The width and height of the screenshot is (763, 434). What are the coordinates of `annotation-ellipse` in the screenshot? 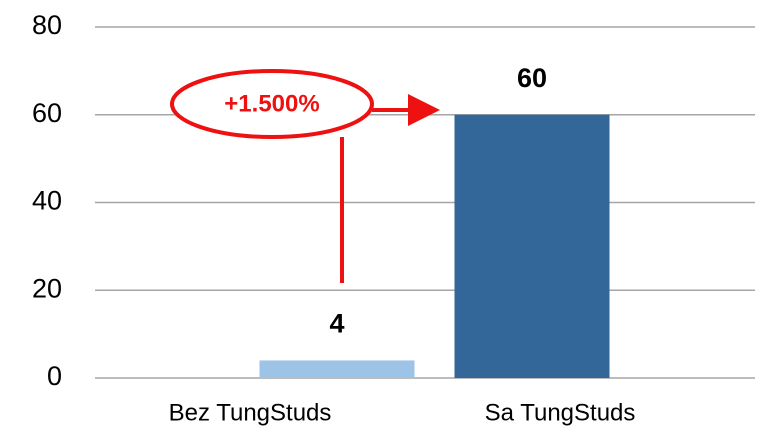 It's located at (272, 104).